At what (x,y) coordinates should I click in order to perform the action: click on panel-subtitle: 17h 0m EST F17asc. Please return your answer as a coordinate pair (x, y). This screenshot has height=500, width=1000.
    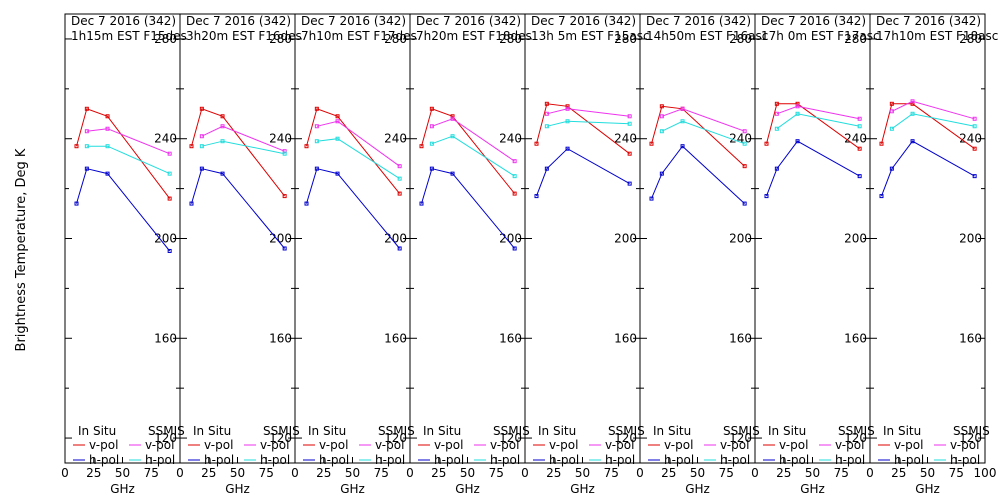
    Looking at the image, I should click on (820, 36).